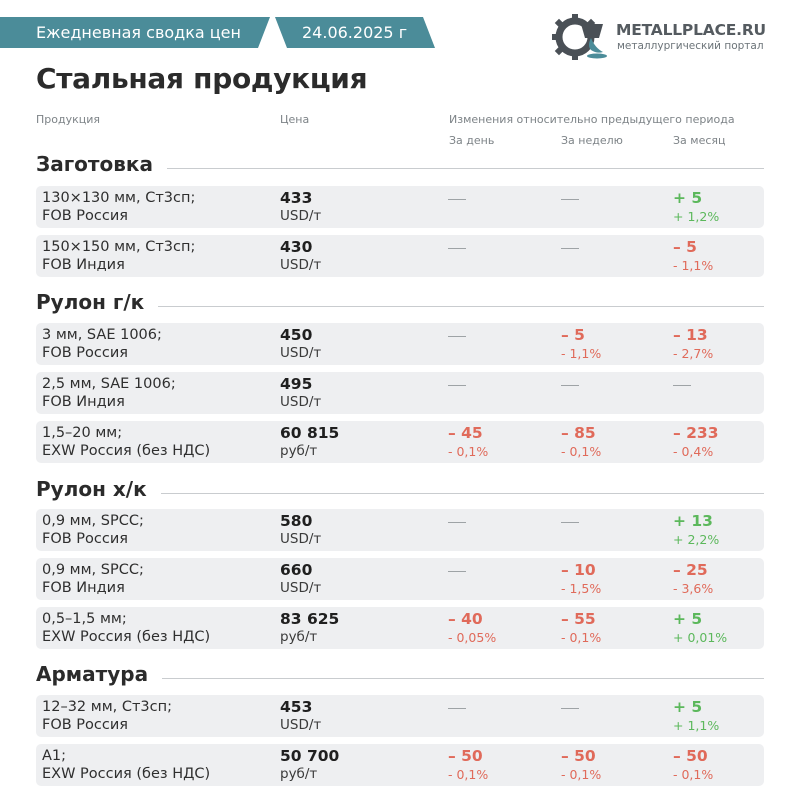 Image resolution: width=800 pixels, height=800 pixels. I want to click on product-spec: A1;, so click(54, 756).